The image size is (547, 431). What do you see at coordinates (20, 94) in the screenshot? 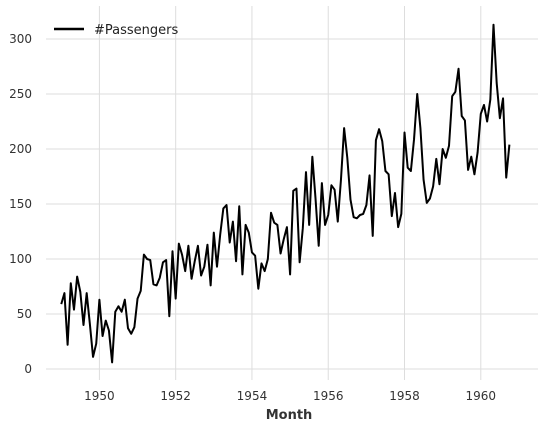
I see `y-tick-label: 250` at bounding box center [20, 94].